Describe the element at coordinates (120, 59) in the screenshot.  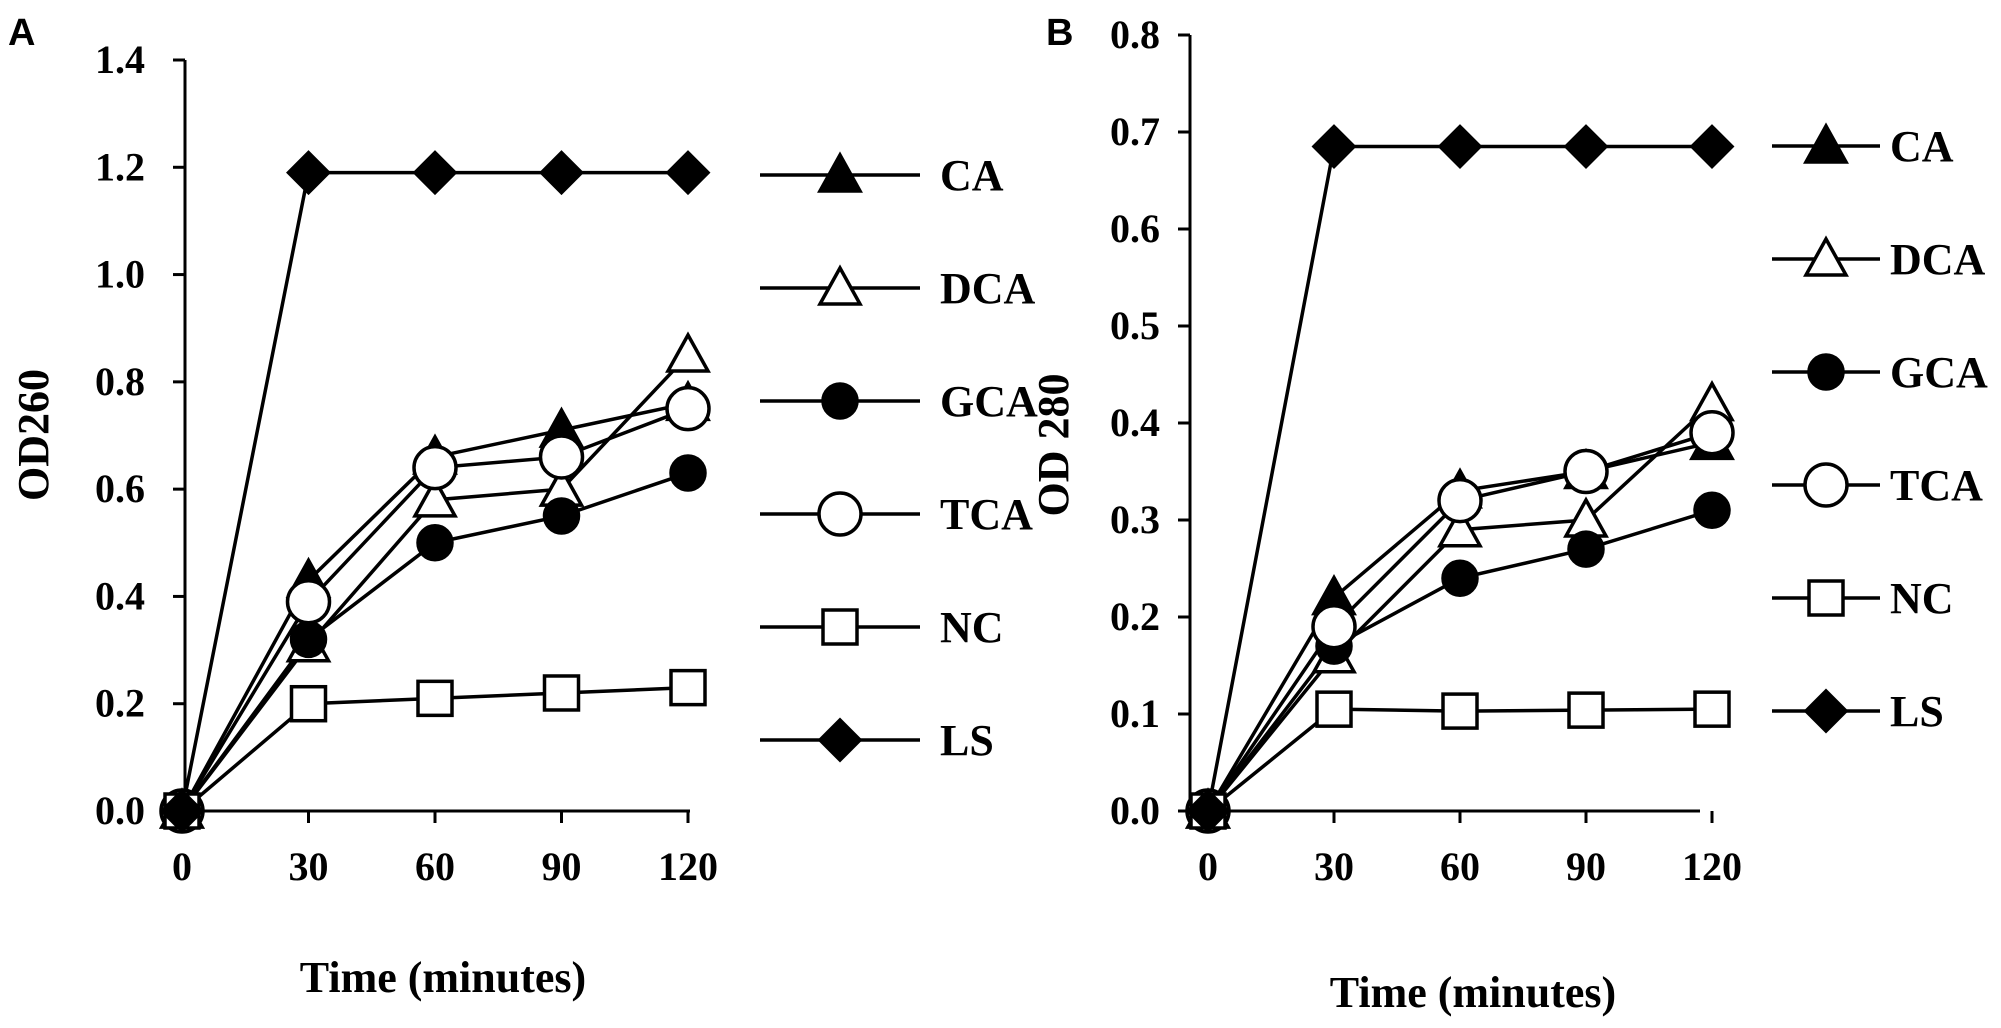
I see `y-tick-label: 1.4` at that location.